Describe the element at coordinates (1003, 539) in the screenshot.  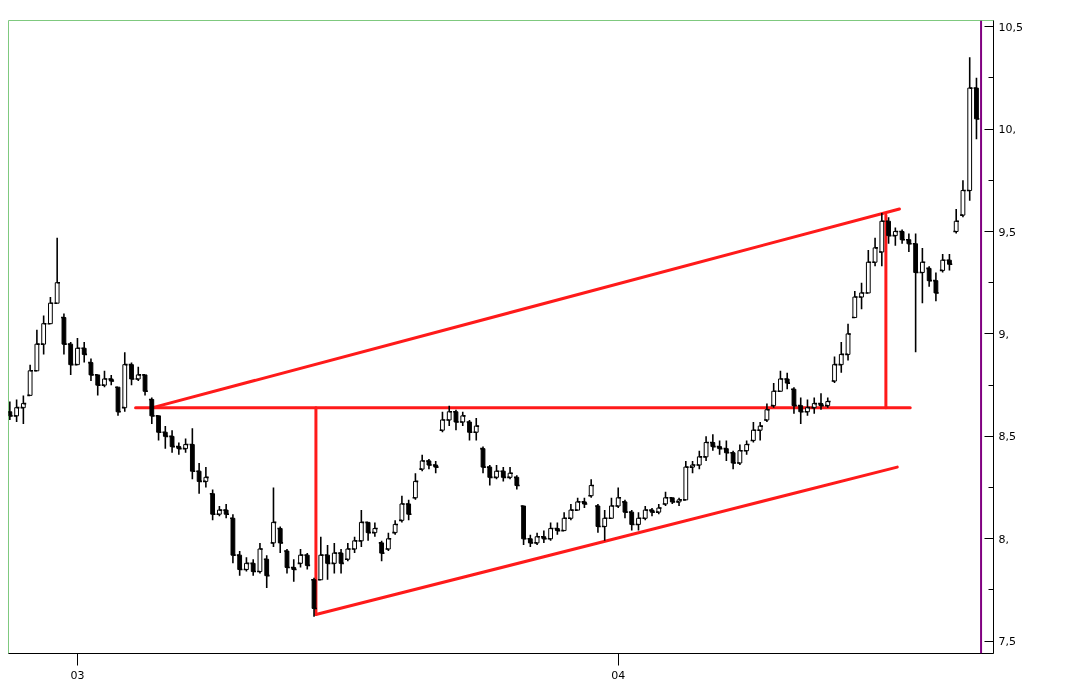
I see `y-tick-label: 8,` at that location.